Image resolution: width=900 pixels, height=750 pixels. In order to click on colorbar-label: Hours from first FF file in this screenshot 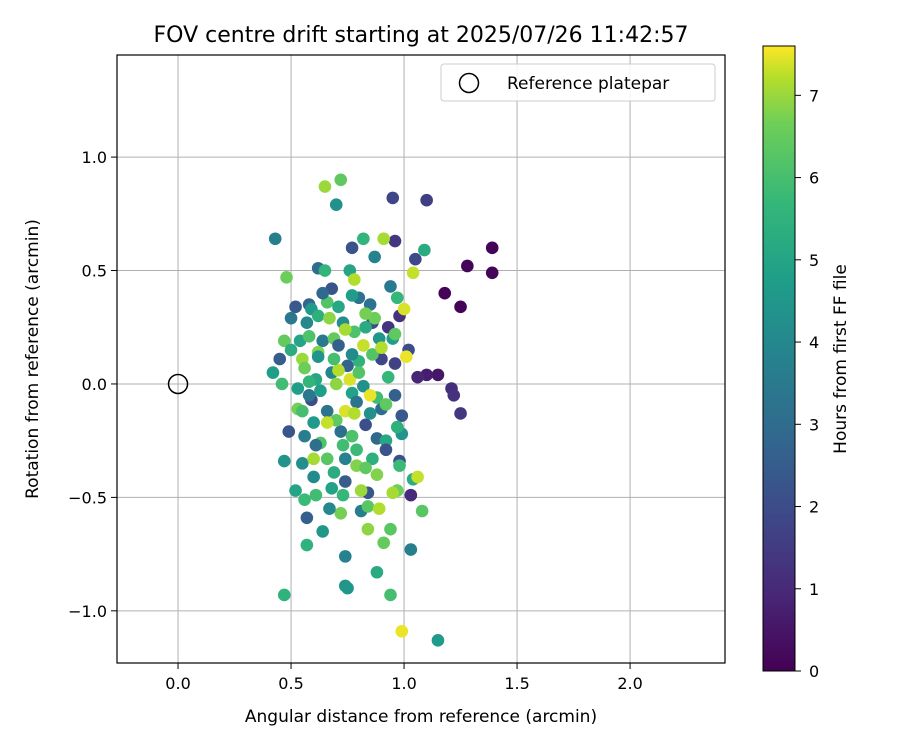, I will do `click(841, 359)`.